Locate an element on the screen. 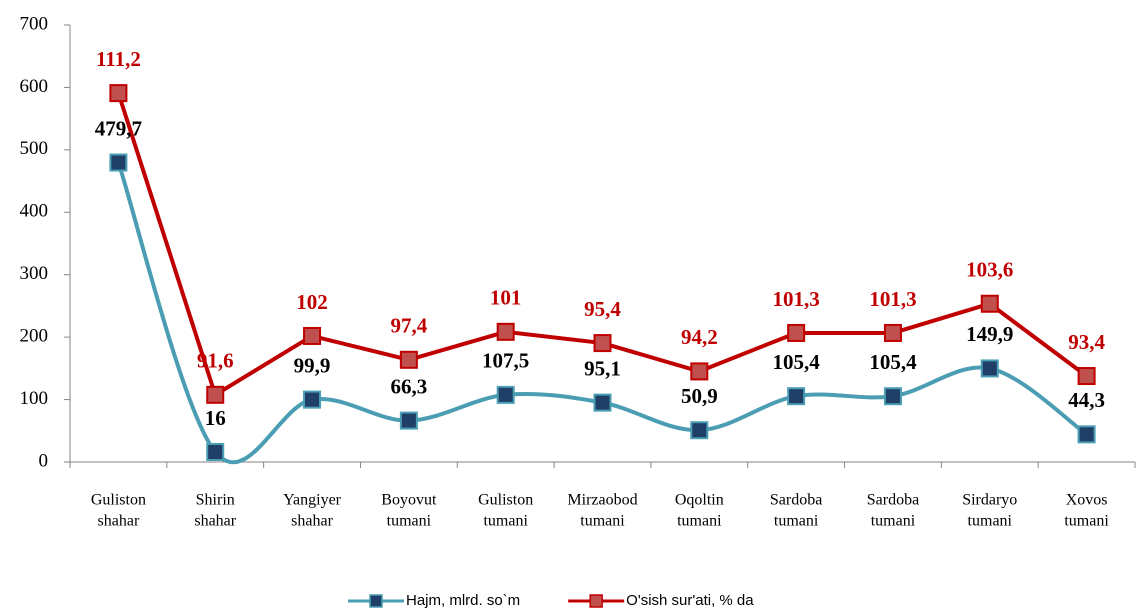 Image resolution: width=1141 pixels, height=611 pixels. data-label: 66,3 is located at coordinates (408, 386).